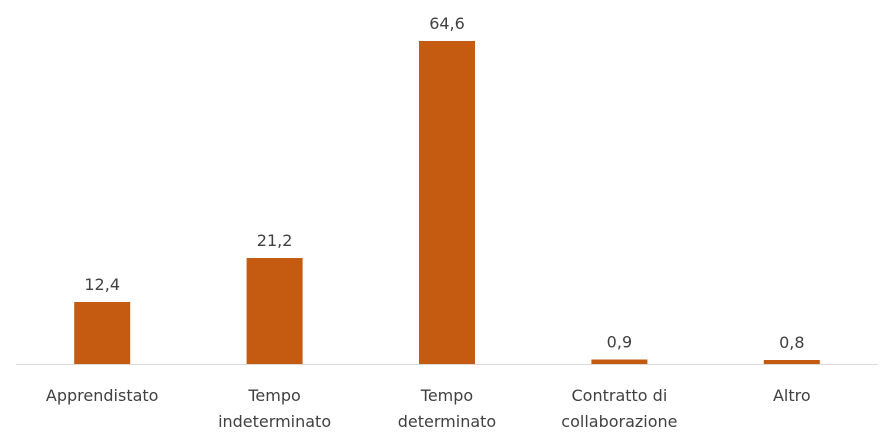 Image resolution: width=892 pixels, height=435 pixels. Describe the element at coordinates (619, 421) in the screenshot. I see `category-label-3-line-1: collaborazione` at that location.